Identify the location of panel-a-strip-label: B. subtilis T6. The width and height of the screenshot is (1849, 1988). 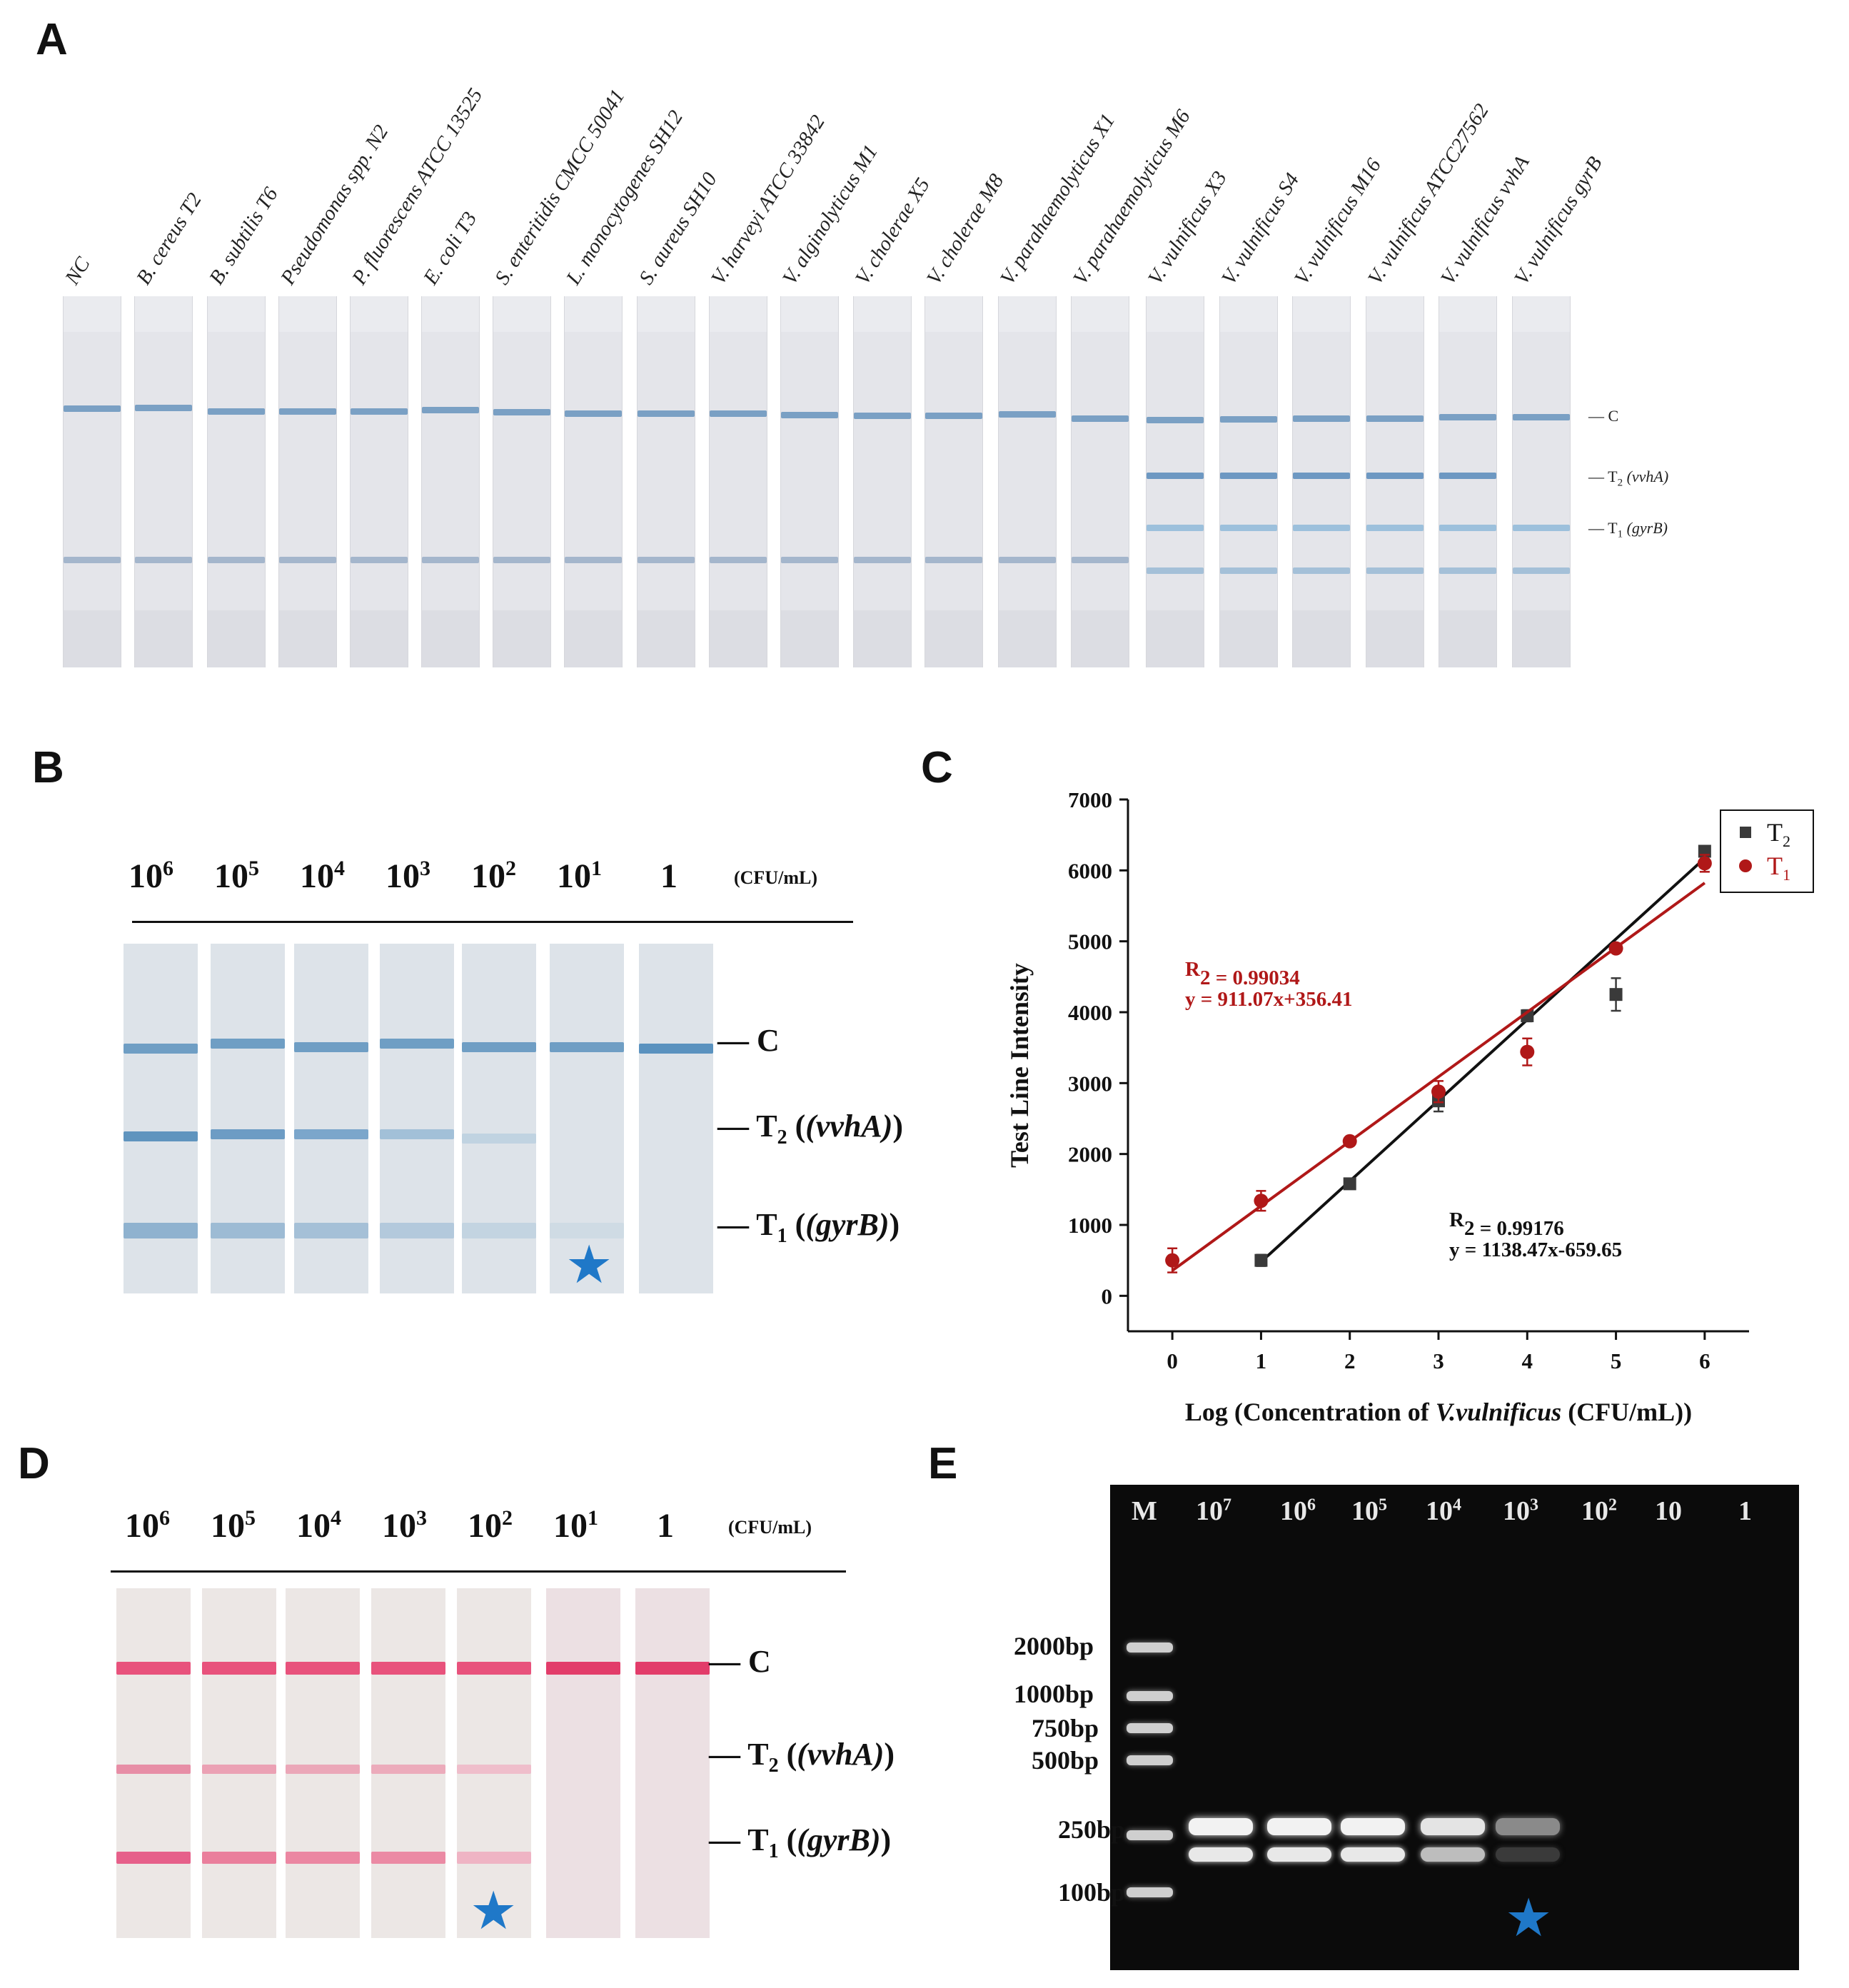
(244, 236).